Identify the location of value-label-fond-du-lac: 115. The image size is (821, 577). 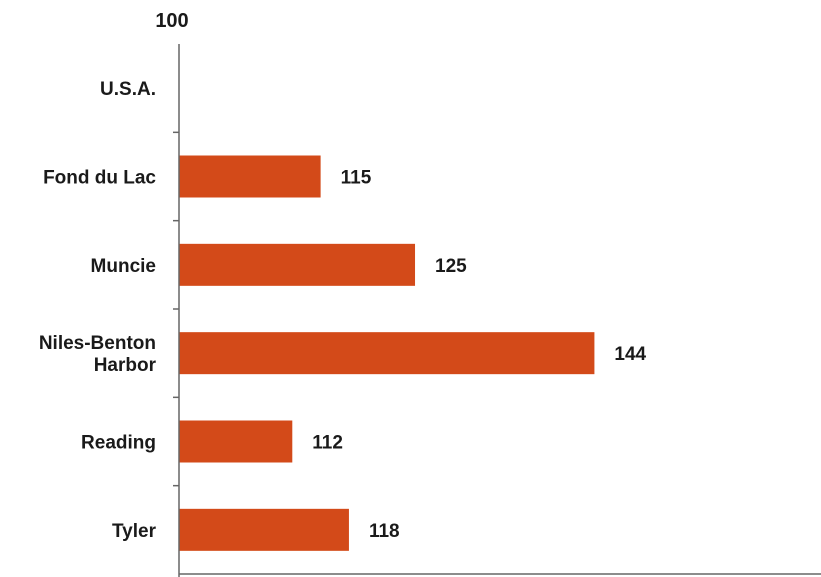
(356, 178).